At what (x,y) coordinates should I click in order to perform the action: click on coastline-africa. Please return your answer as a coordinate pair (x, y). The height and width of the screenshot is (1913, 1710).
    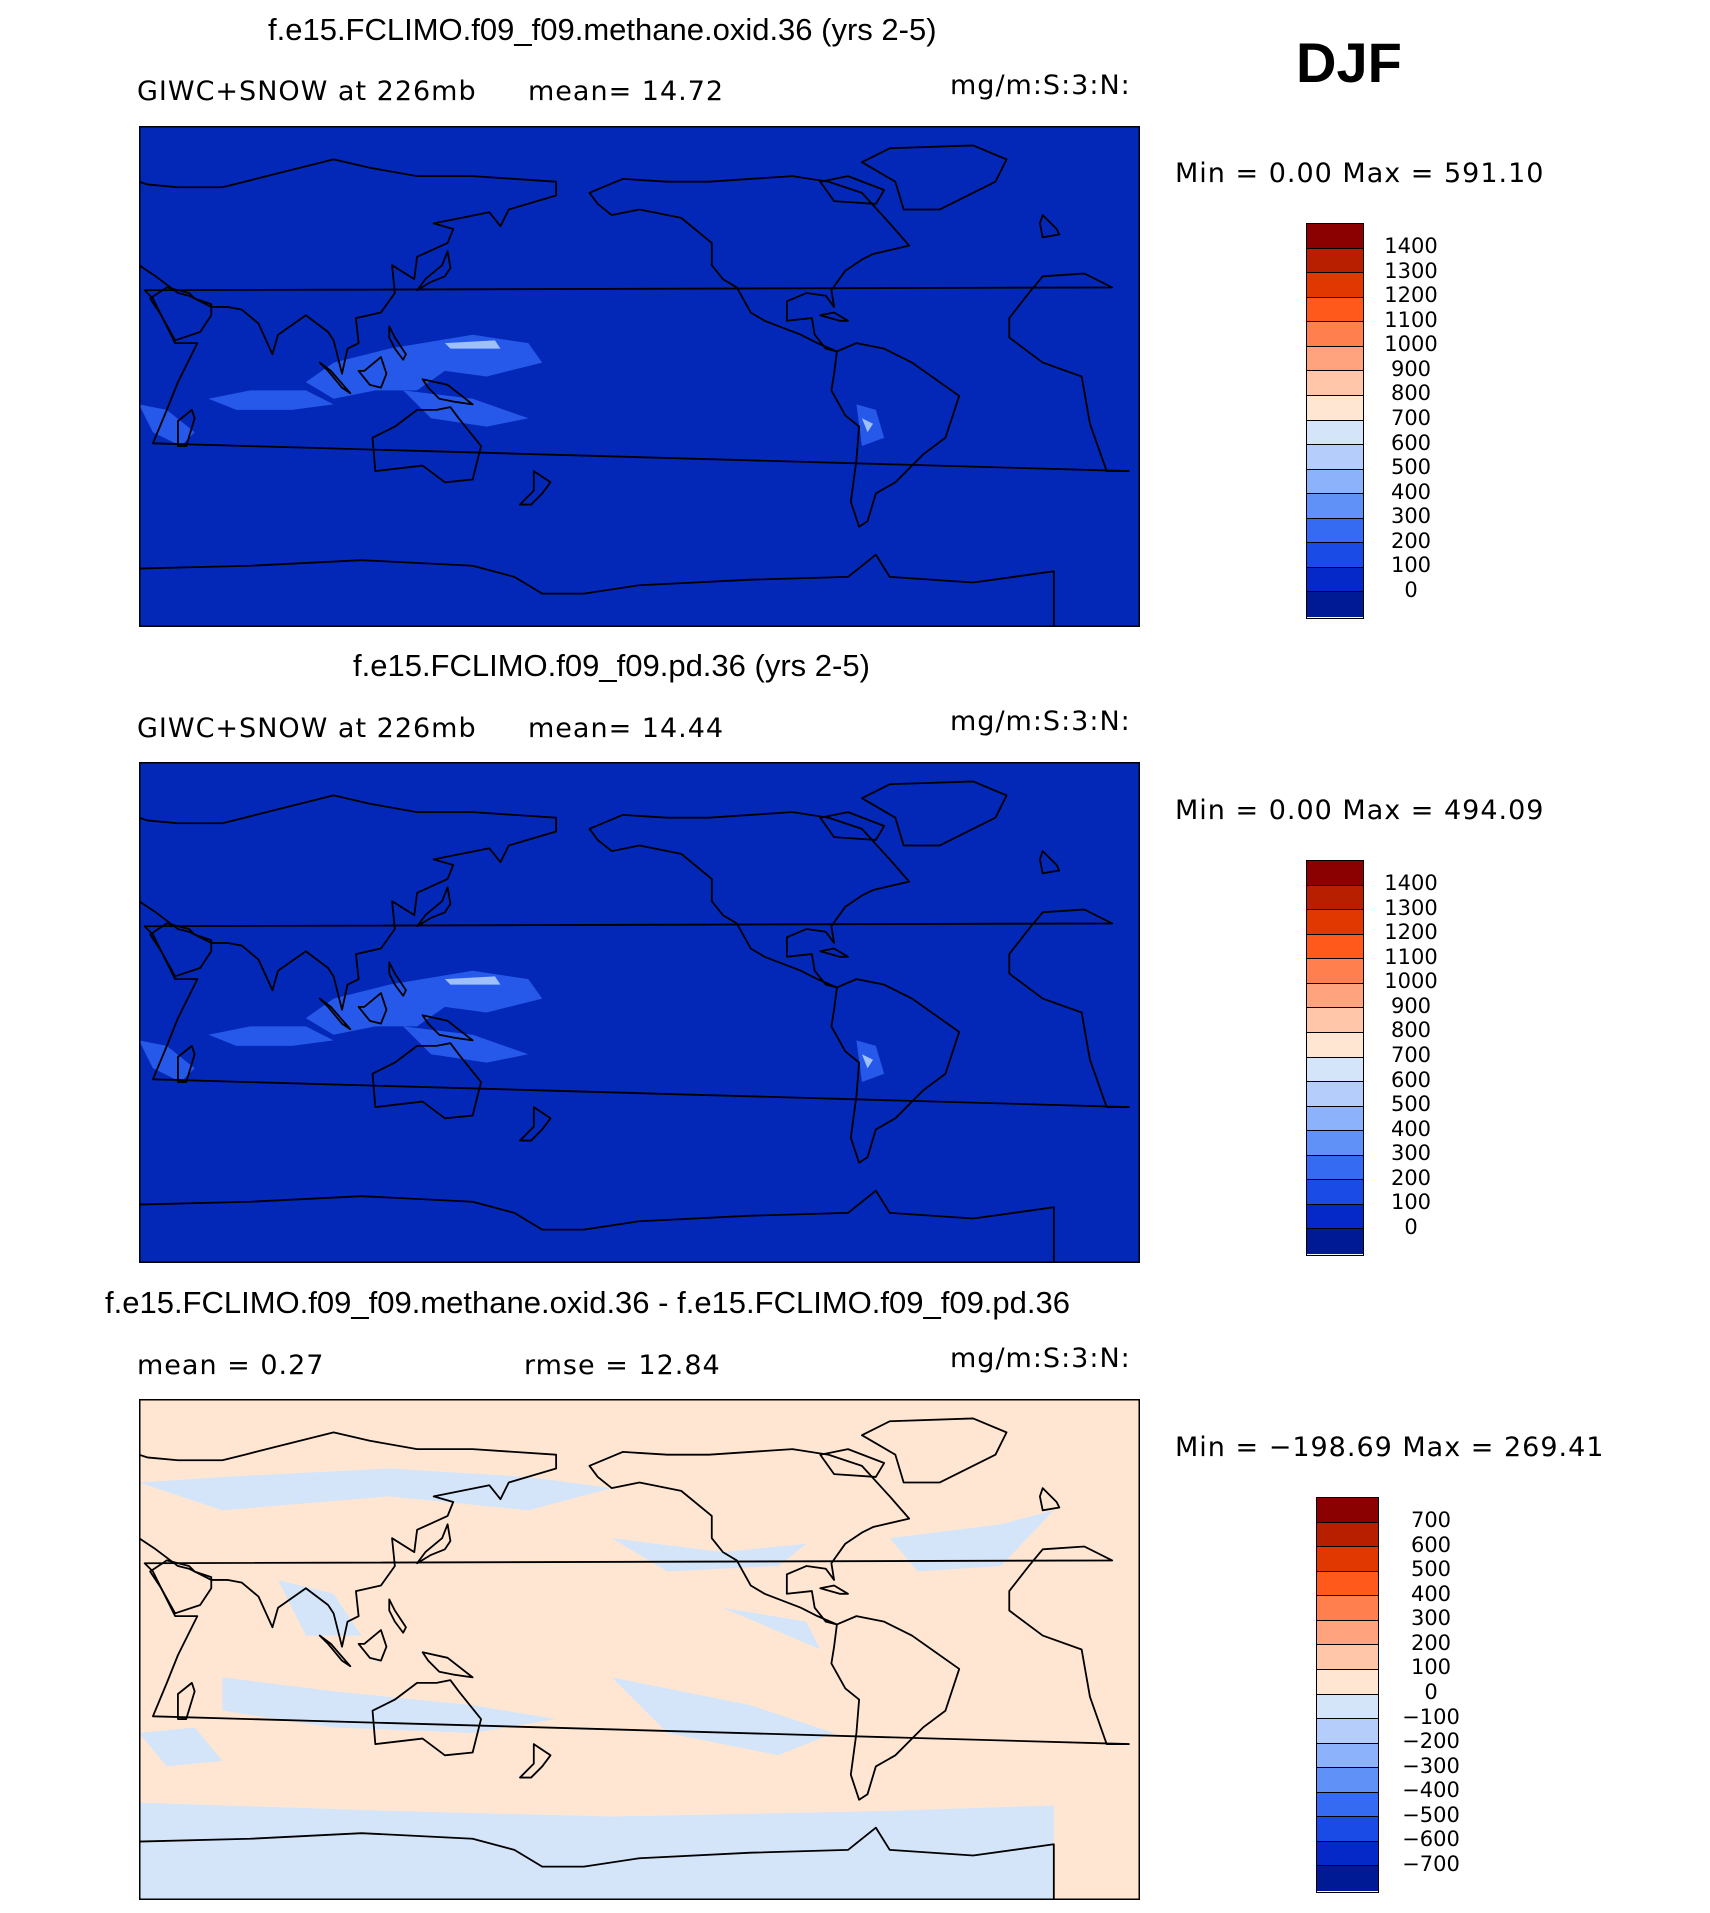
    Looking at the image, I should click on (636, 372).